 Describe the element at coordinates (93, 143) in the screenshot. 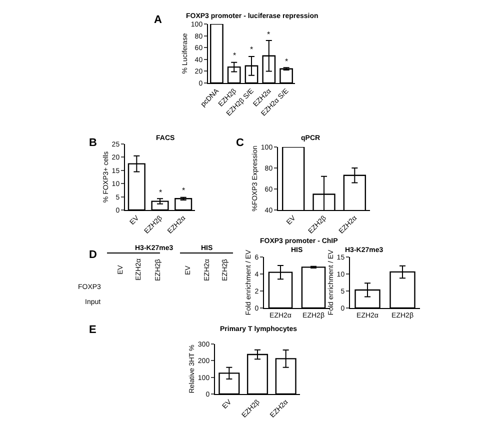

I see `text: B` at that location.